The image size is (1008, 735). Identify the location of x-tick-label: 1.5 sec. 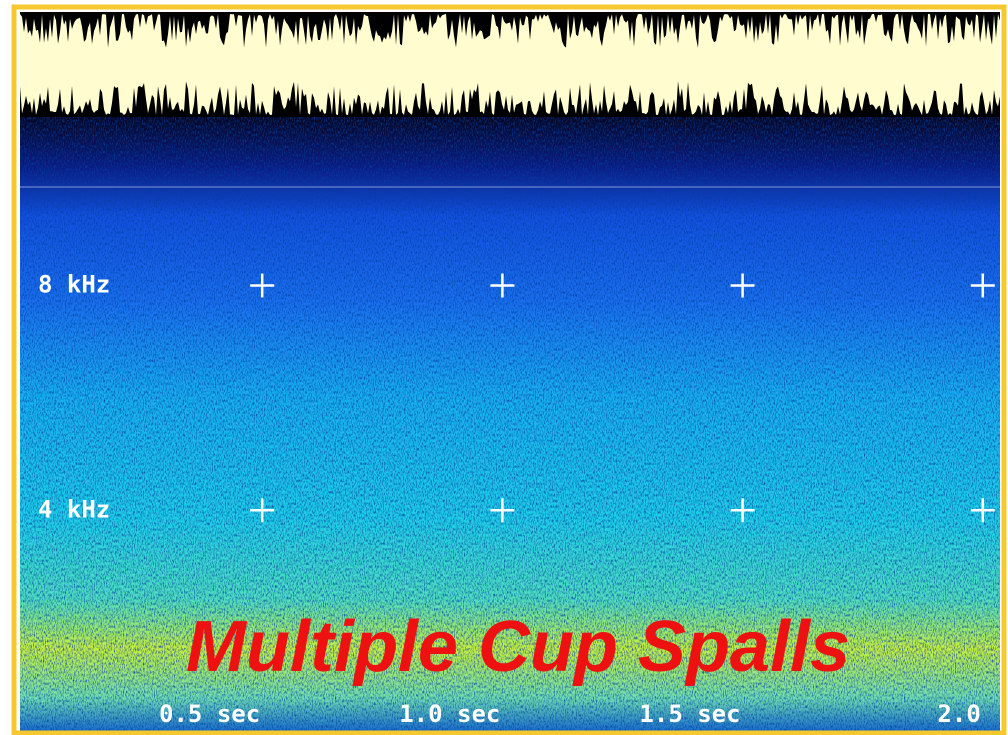
(689, 714).